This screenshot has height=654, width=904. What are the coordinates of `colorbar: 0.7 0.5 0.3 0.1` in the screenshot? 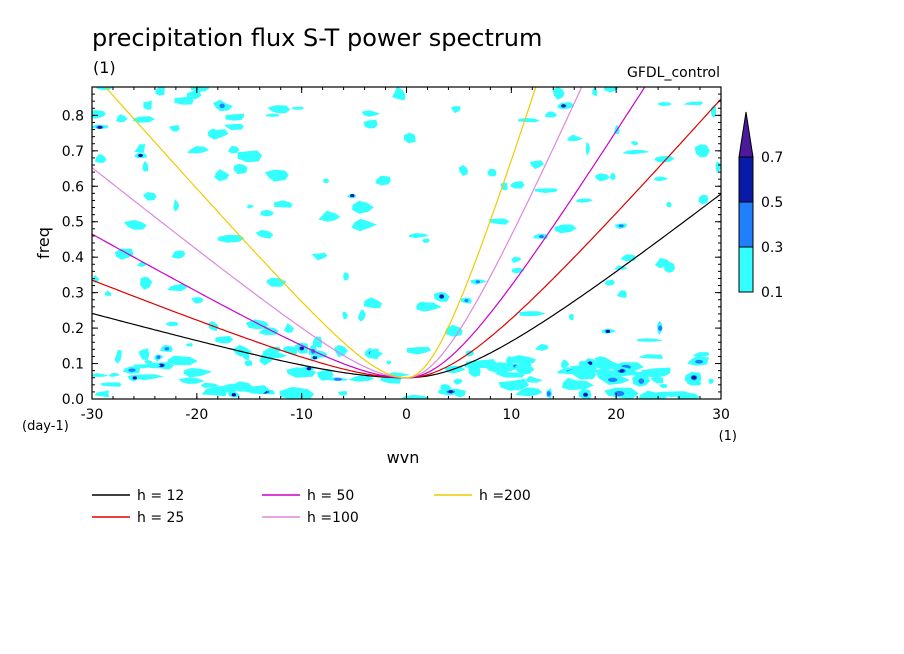 It's located at (760, 206).